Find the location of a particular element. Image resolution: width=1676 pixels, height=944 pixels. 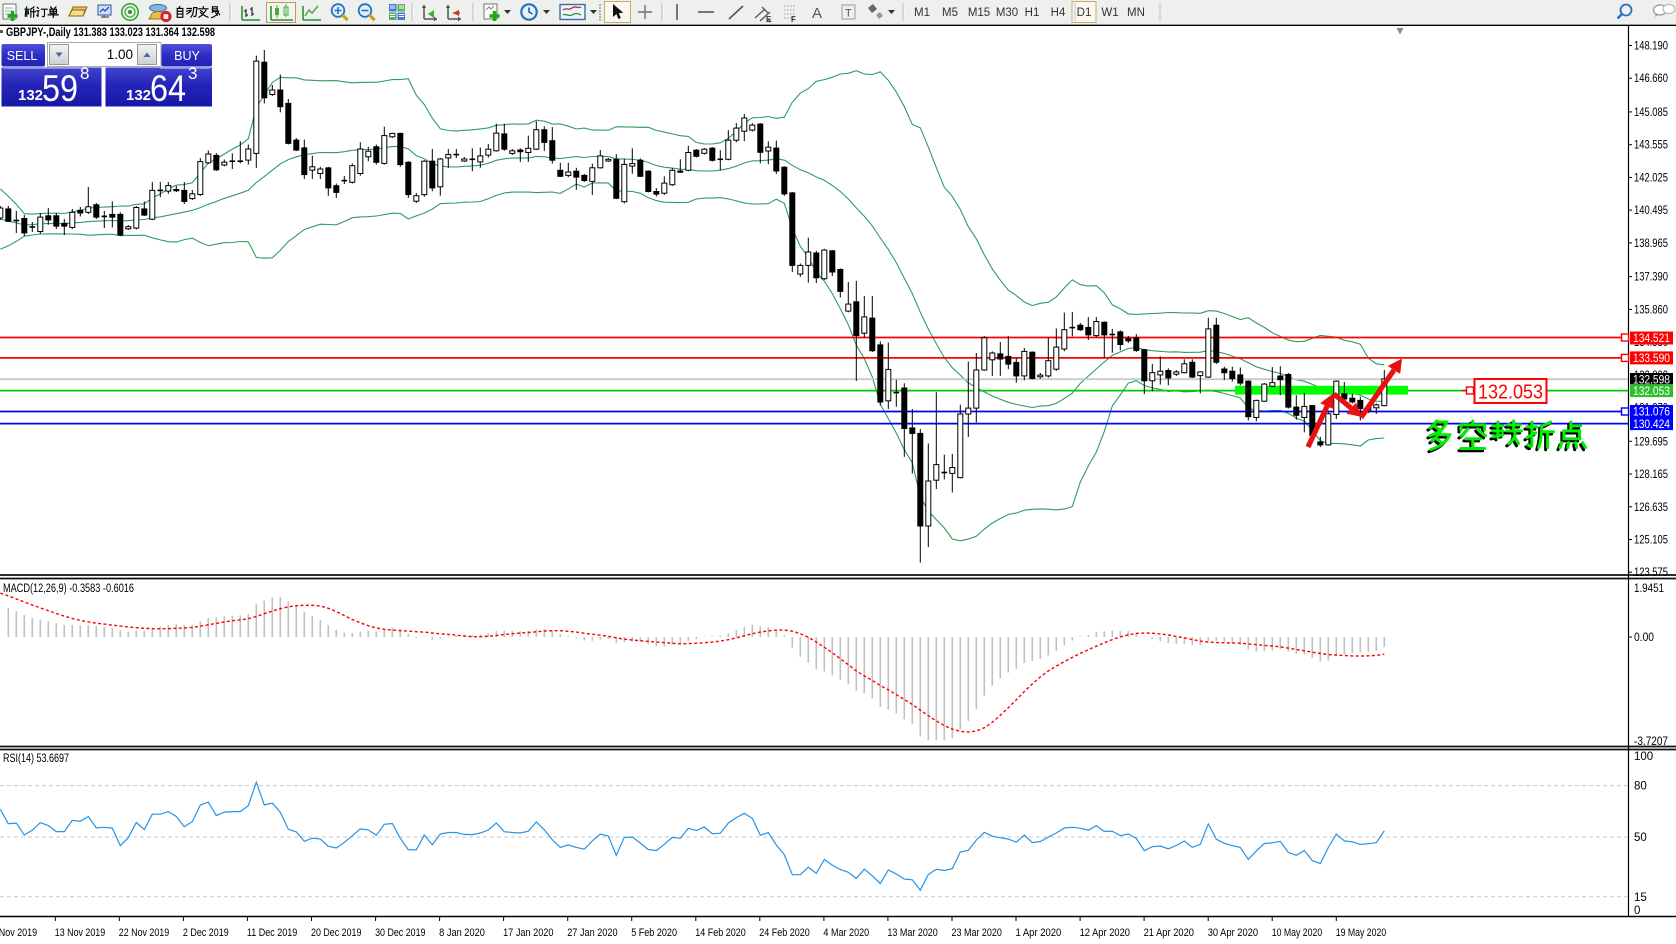

svg-text: M1 is located at coordinates (922, 13).